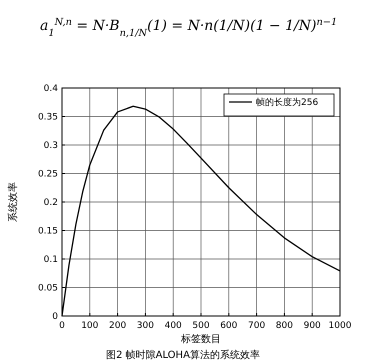  I want to click on x-tick-label: 900, so click(313, 326).